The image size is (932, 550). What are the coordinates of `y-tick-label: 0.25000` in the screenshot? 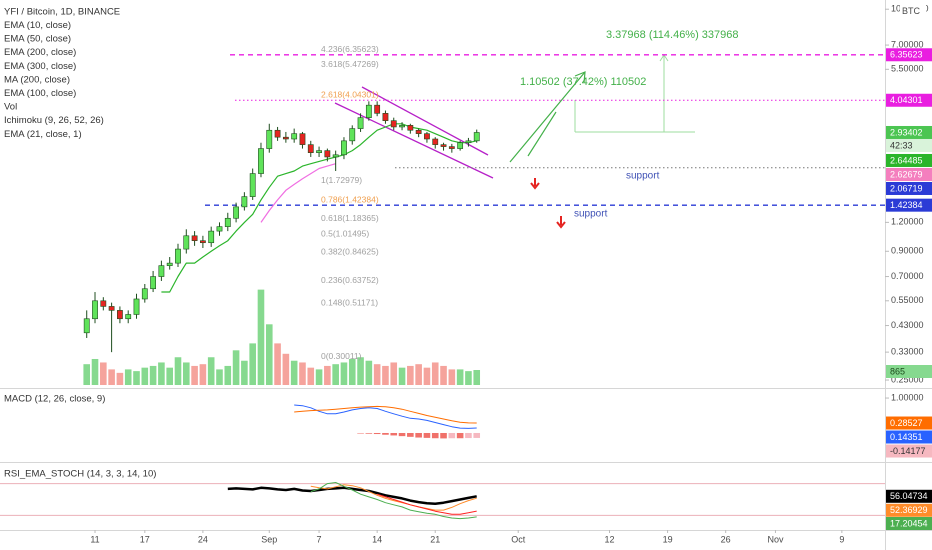 It's located at (907, 379).